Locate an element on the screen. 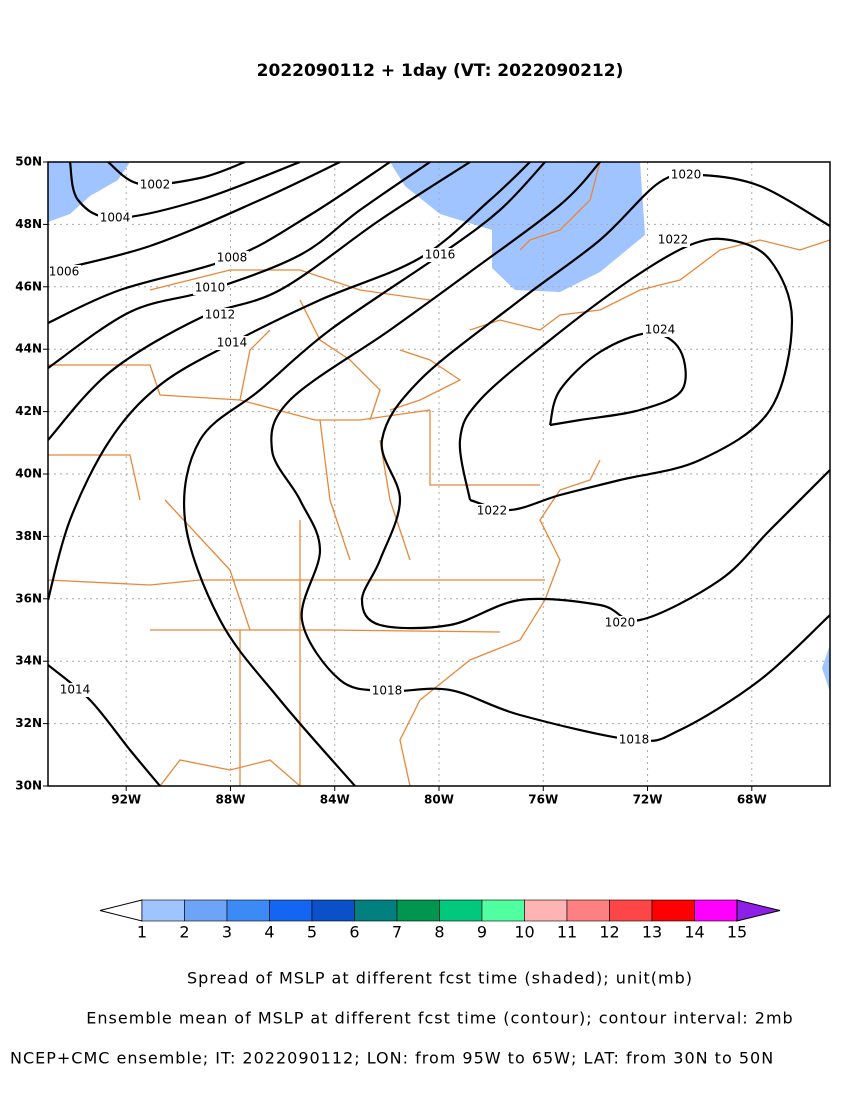 Image resolution: width=850 pixels, height=1100 pixels. contour-label: 1006 is located at coordinates (64, 272).